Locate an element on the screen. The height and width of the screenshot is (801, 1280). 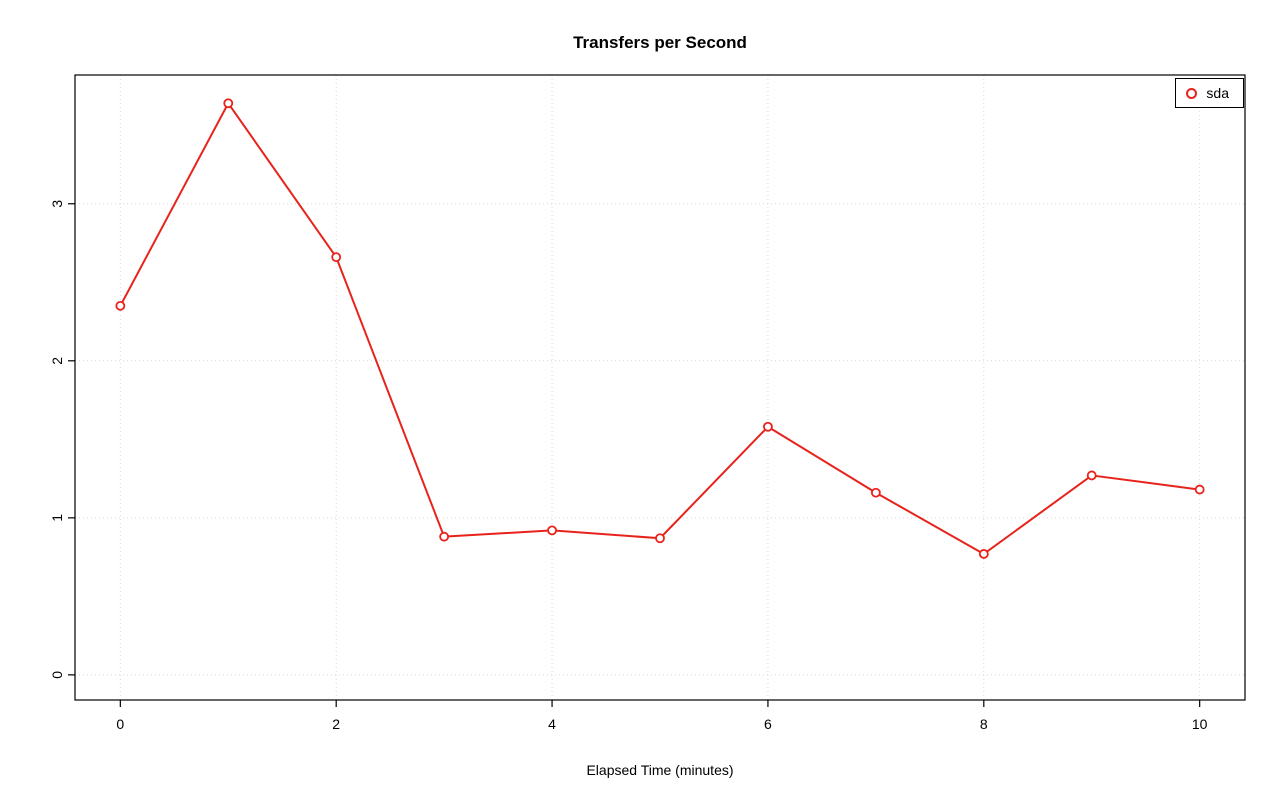
x-tick-label: 0 is located at coordinates (120, 724).